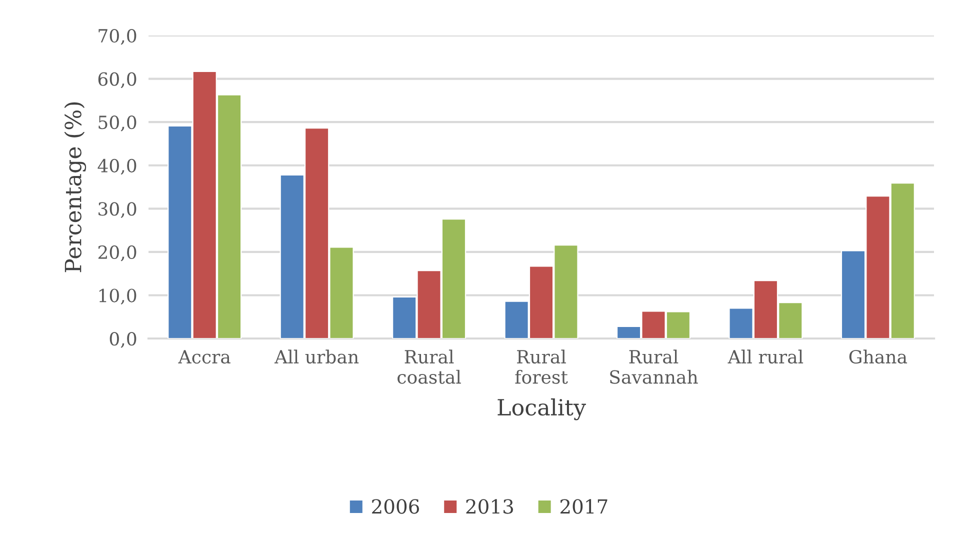 This screenshot has width=958, height=546. I want to click on y-tick-label: 70,0, so click(117, 36).